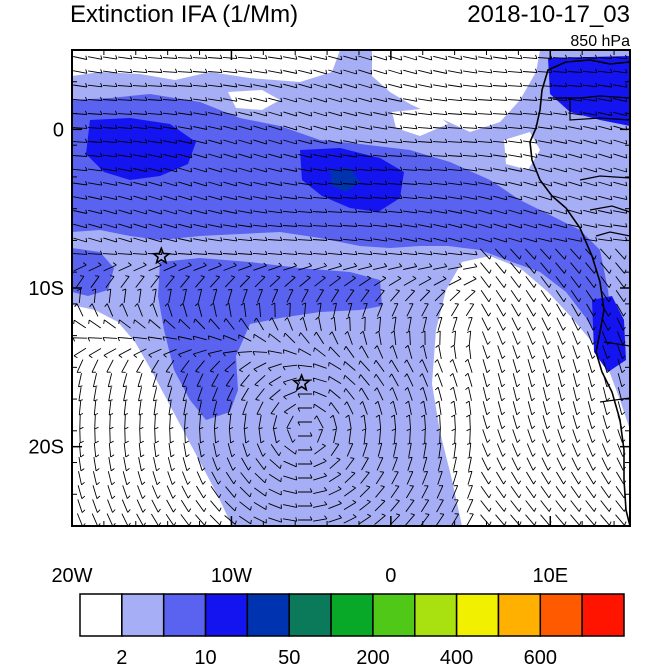 This screenshot has width=650, height=667. What do you see at coordinates (231, 576) in the screenshot?
I see `x-tick-label: 10W` at bounding box center [231, 576].